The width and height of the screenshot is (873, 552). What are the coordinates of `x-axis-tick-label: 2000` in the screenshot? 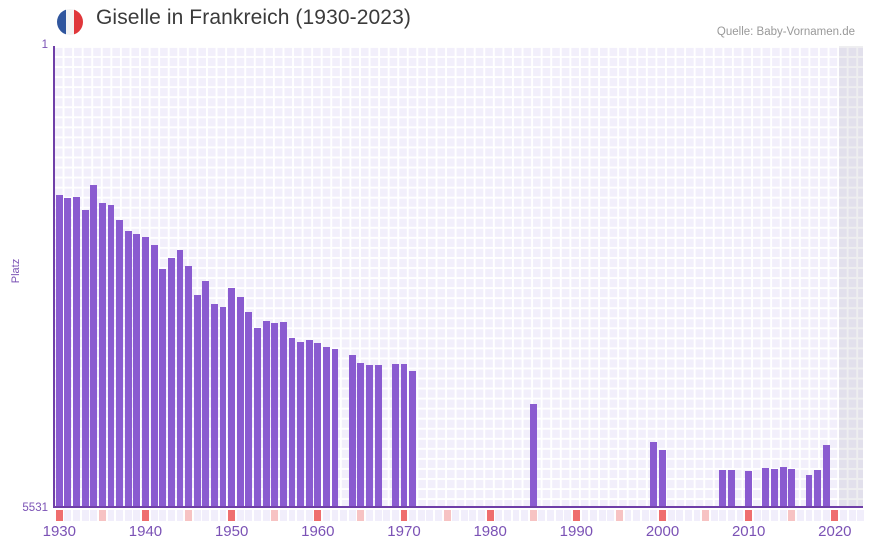 It's located at (662, 531).